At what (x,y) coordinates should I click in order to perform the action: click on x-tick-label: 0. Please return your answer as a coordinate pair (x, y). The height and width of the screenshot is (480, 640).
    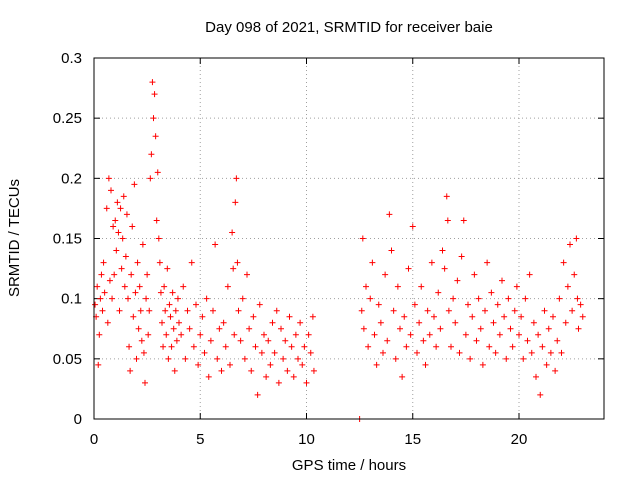
    Looking at the image, I should click on (94, 439).